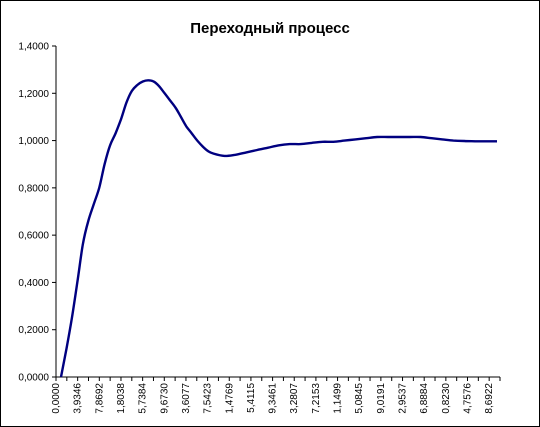 The image size is (540, 427). I want to click on x-tick-label: 5,0845, so click(359, 398).